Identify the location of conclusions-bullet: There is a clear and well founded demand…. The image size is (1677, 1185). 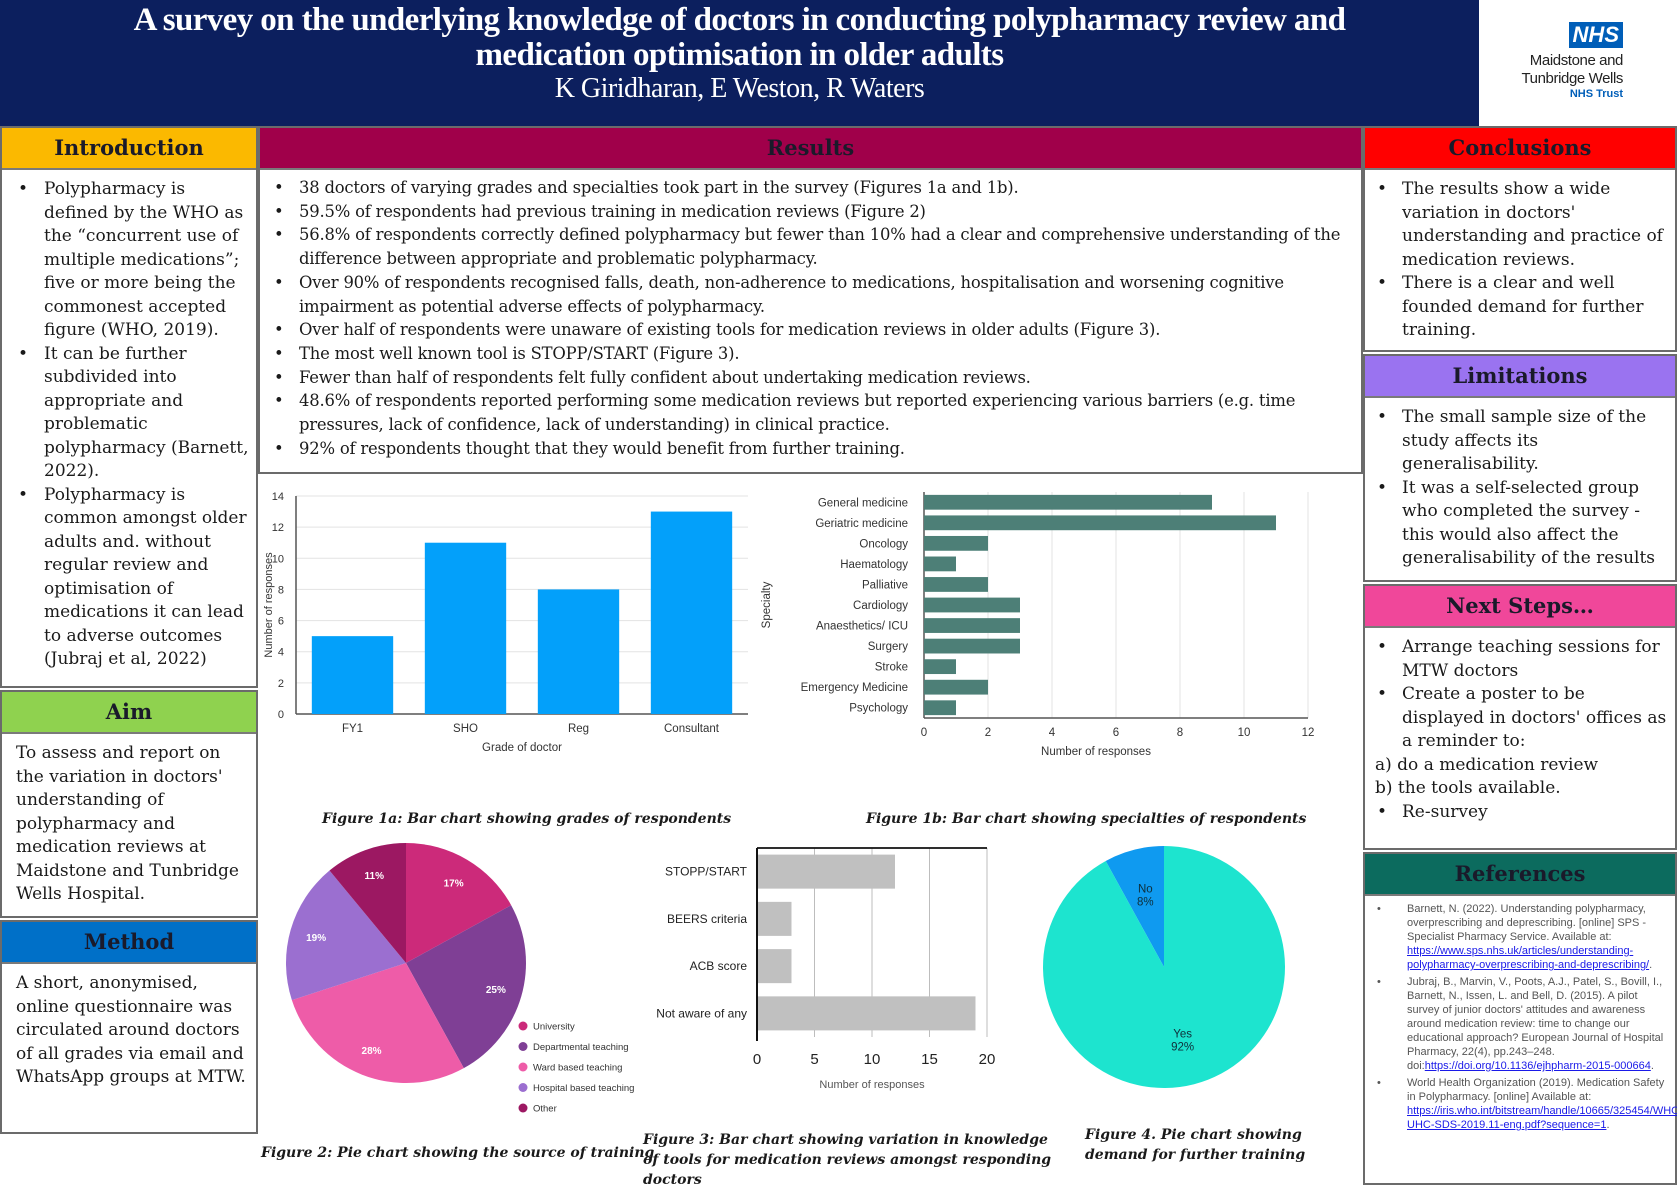
(1522, 307).